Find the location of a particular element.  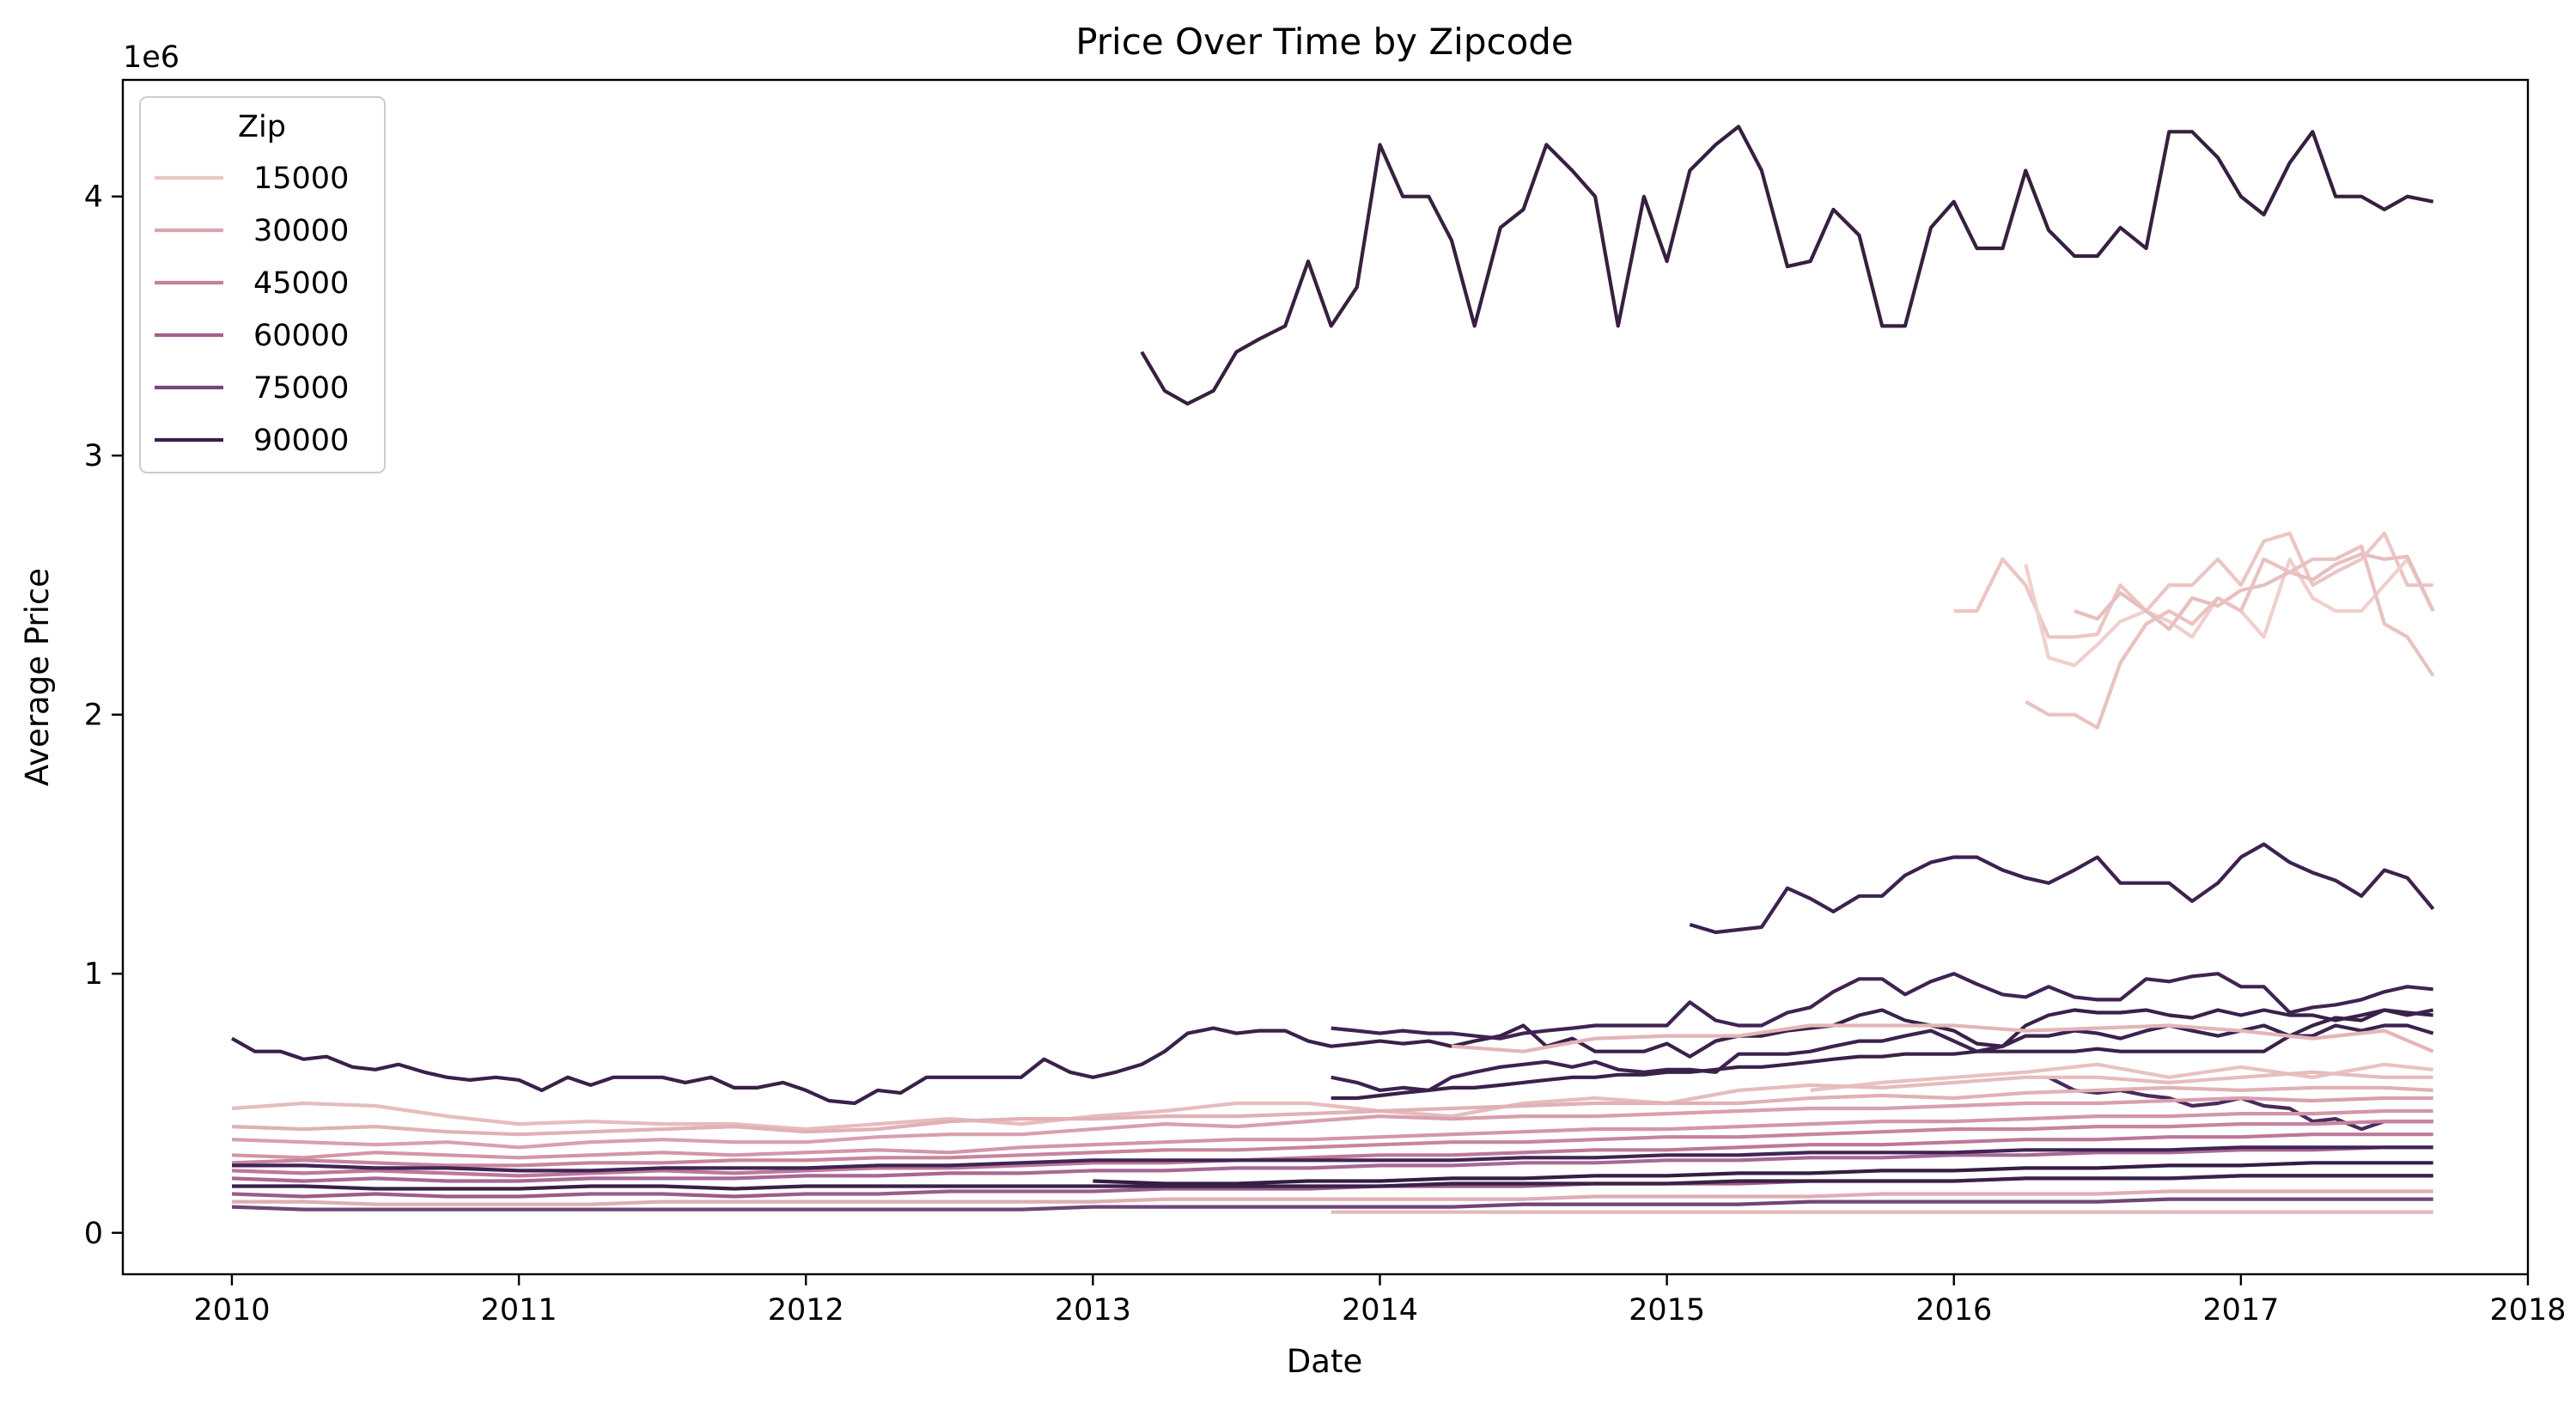

x-tick-label: 2013 is located at coordinates (1093, 1310).